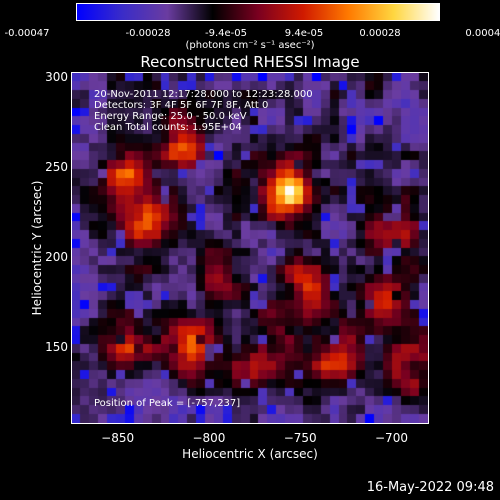 The width and height of the screenshot is (500, 500). What do you see at coordinates (181, 105) in the screenshot?
I see `annotation-detectors: Detectors: 3F 4F 5F 6F 7F 8F, Att 0` at bounding box center [181, 105].